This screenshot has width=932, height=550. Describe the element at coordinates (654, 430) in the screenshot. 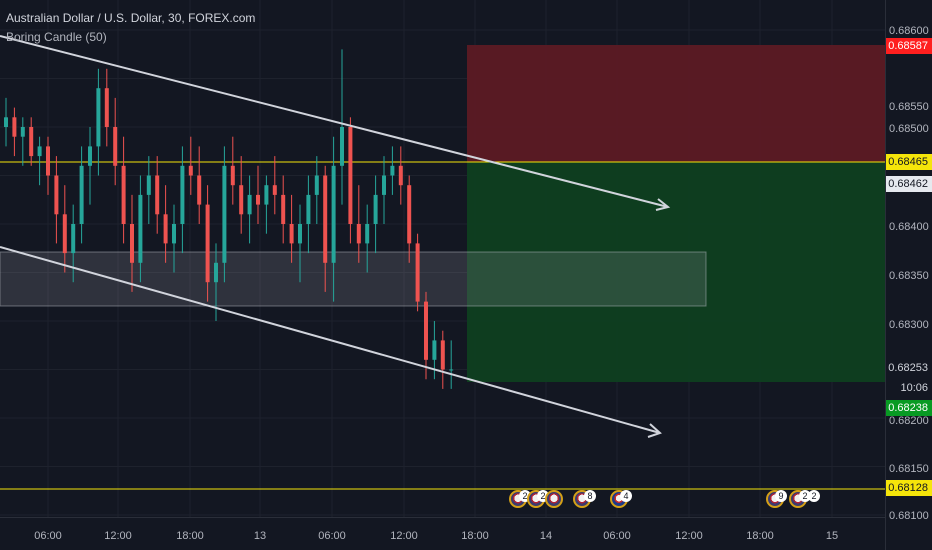

I see `lower-trend-arrowhead` at that location.